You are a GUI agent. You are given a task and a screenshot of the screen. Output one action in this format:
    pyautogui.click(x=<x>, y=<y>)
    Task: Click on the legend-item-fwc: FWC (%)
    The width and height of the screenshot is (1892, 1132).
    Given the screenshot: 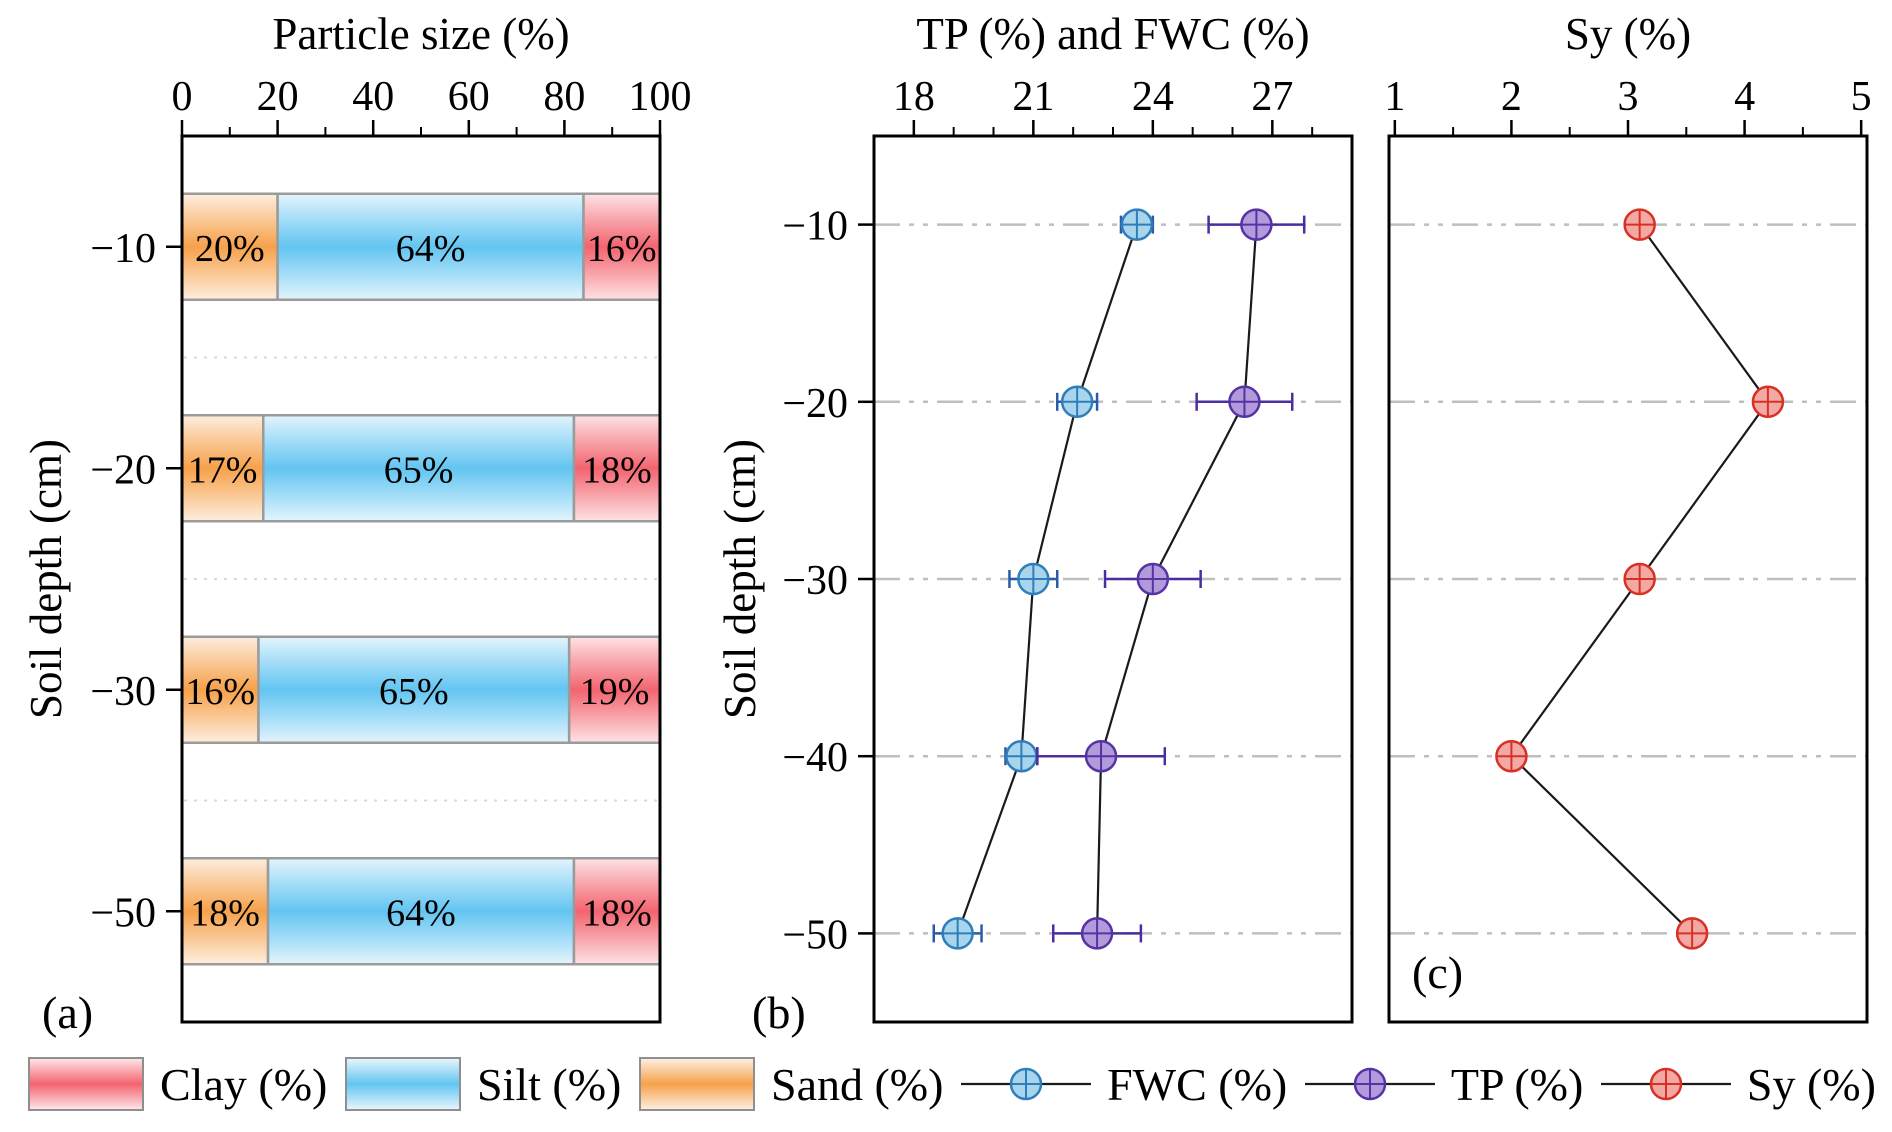 What is the action you would take?
    pyautogui.click(x=1124, y=1084)
    